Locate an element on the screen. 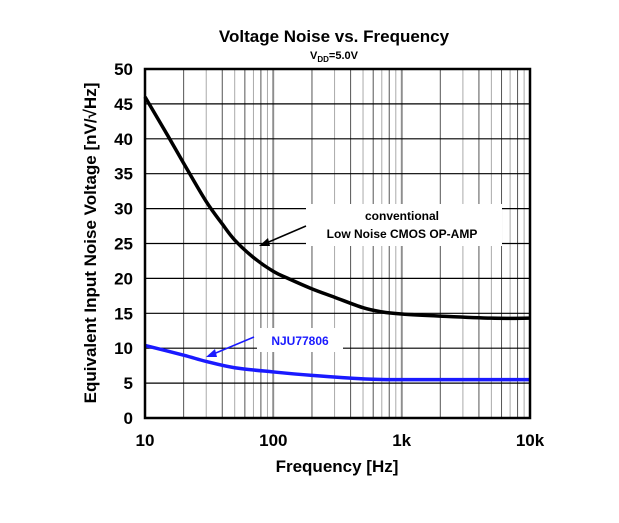 This screenshot has height=523, width=619. annotation-conventional-line2: Low Noise CMOS OP-AMP is located at coordinates (402, 234).